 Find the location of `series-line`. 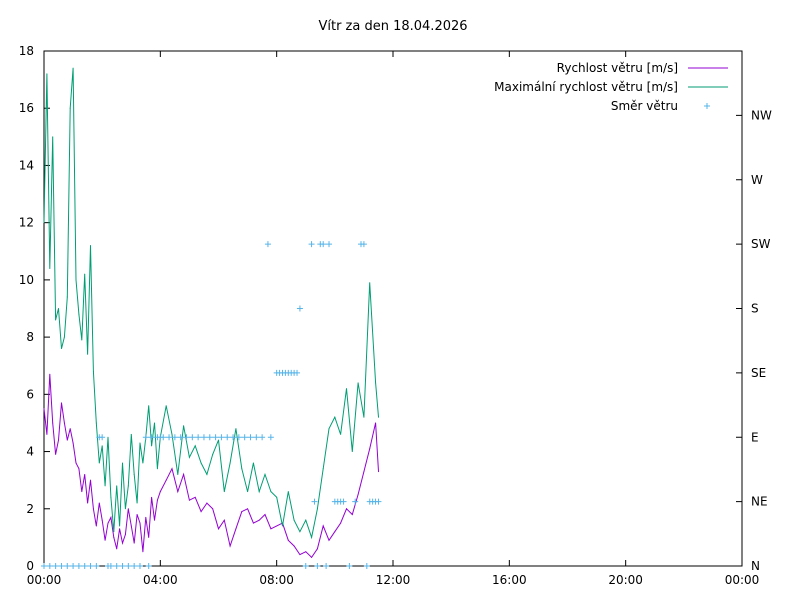

series-line is located at coordinates (211, 466).